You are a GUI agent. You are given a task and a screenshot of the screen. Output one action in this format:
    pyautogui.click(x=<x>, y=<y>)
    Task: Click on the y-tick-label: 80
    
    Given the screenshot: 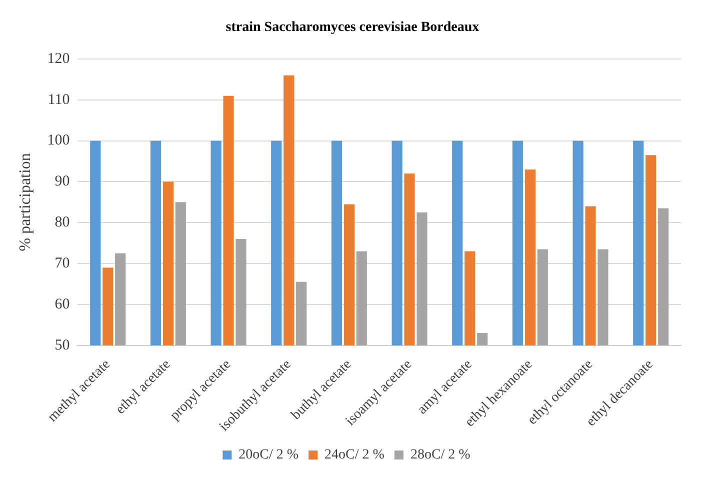 What is the action you would take?
    pyautogui.click(x=62, y=222)
    